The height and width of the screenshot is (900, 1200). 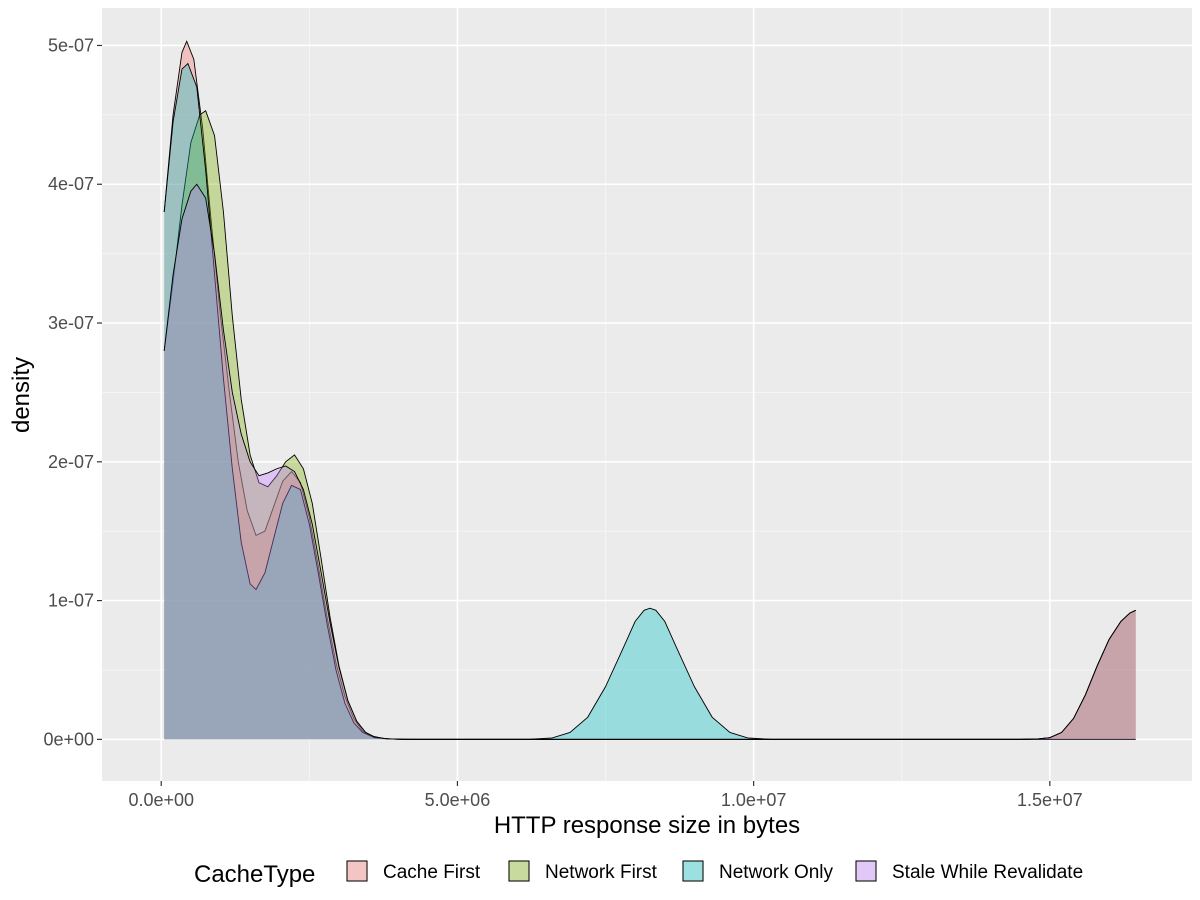 I want to click on y-tick-label: 3e-07, so click(x=71, y=323).